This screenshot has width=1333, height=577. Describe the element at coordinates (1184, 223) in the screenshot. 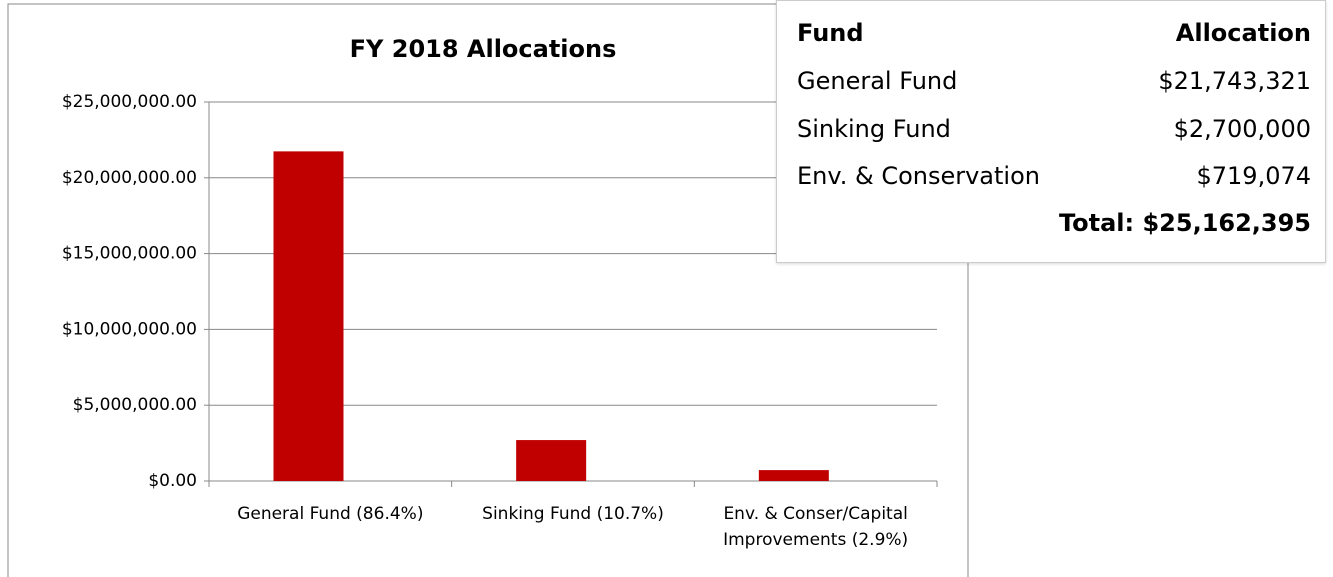

I see `table-total: Total: $25,162,395` at that location.